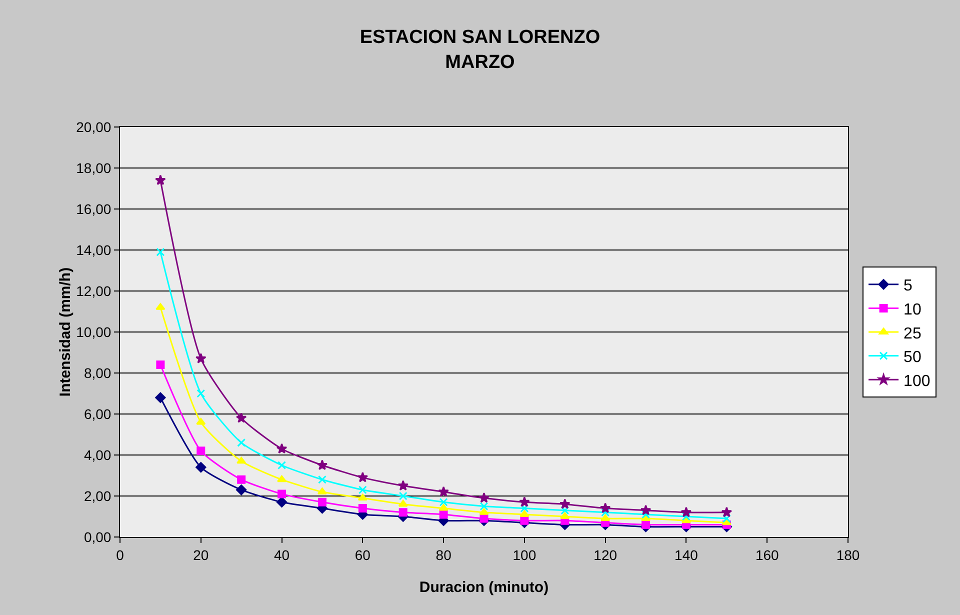 The image size is (960, 615). I want to click on x-tick-label: 120, so click(606, 554).